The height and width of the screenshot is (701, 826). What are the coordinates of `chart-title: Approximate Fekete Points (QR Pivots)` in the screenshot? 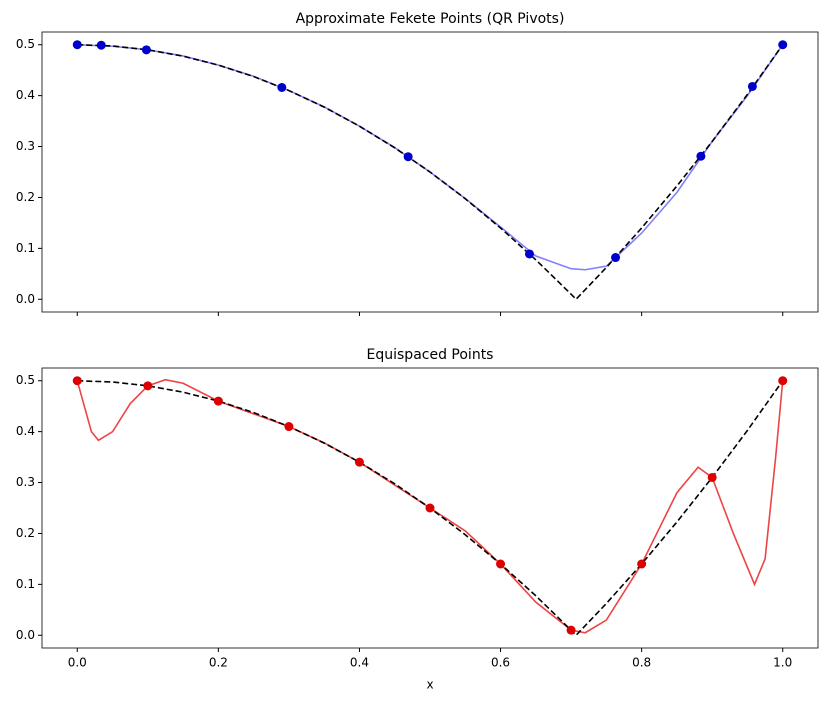 It's located at (430, 19).